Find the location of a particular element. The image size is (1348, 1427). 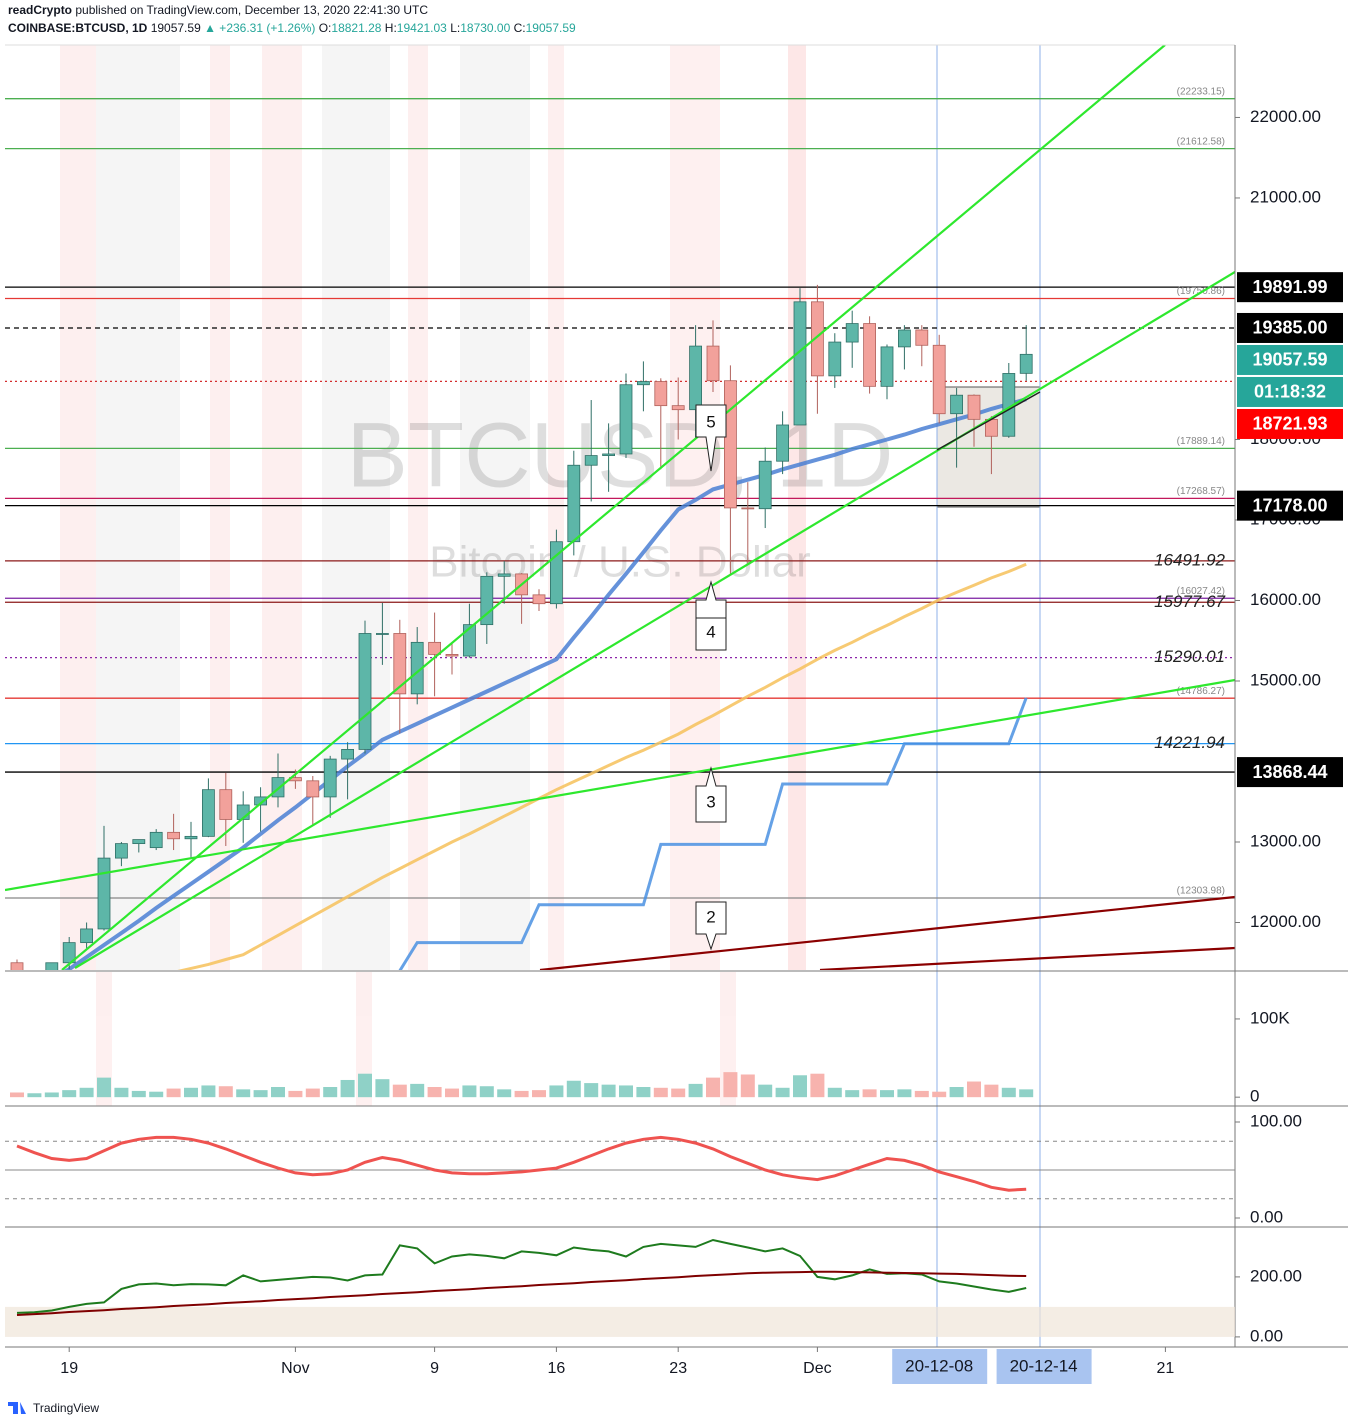

price-badge-label: 19385.00 is located at coordinates (1289, 328).